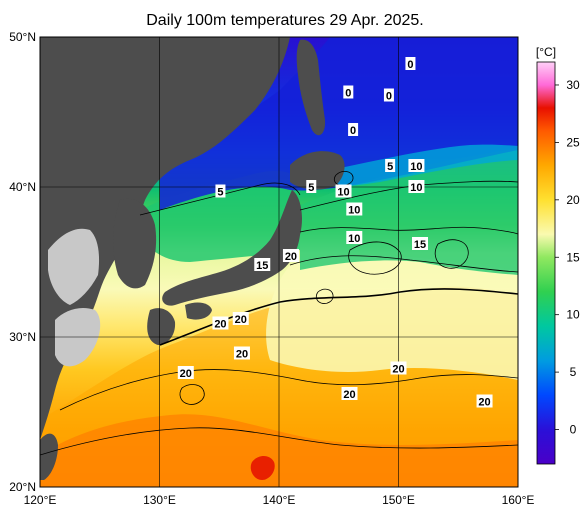  I want to click on colorbar-tick-label: 15, so click(573, 257).